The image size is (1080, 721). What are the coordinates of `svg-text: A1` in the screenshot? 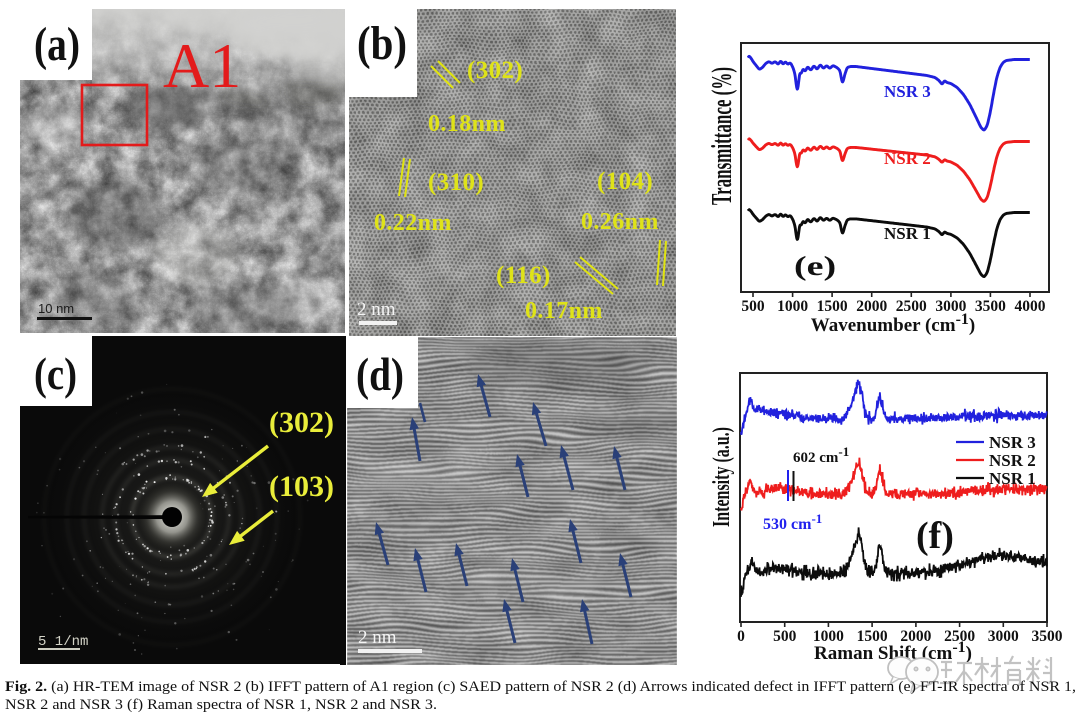 It's located at (202, 65).